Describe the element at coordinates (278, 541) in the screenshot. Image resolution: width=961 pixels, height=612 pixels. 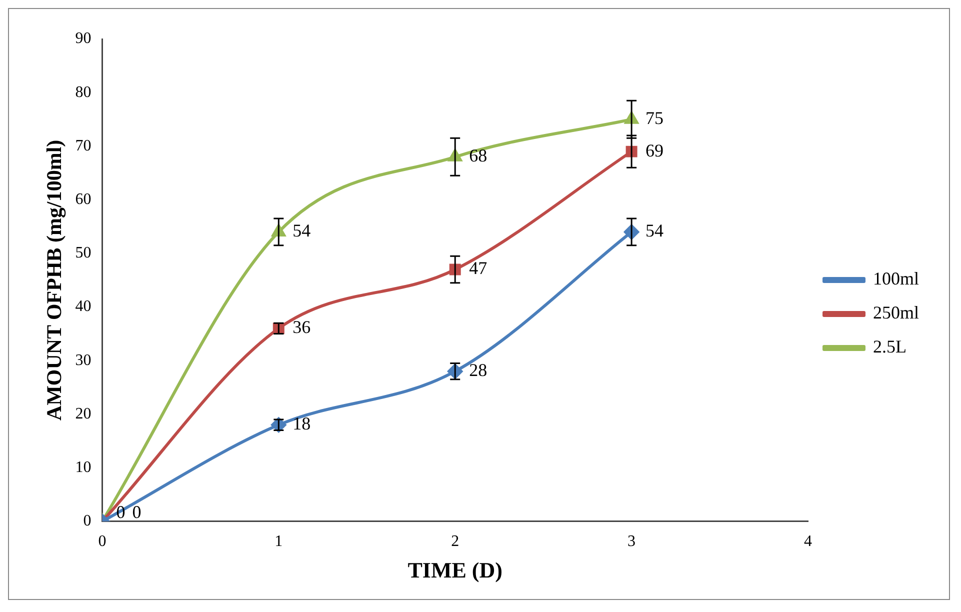
I see `x-tick-label: 1` at that location.